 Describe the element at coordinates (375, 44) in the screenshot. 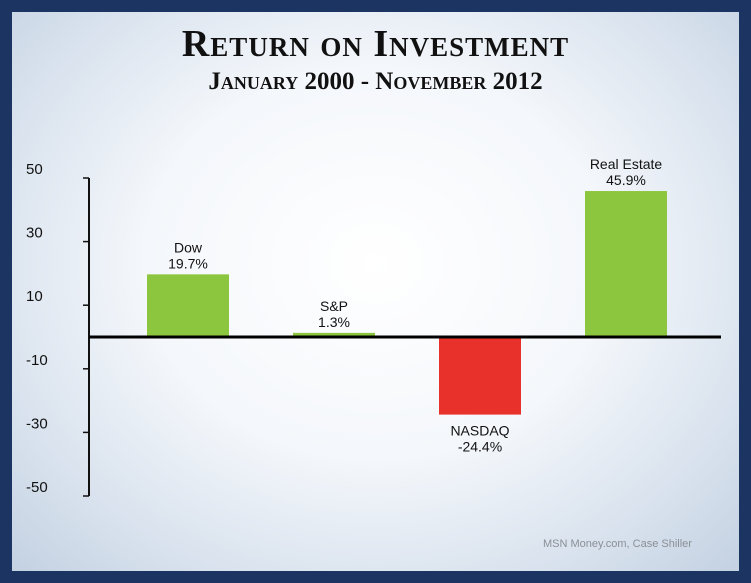

I see `chart-title: Return on Investment` at that location.